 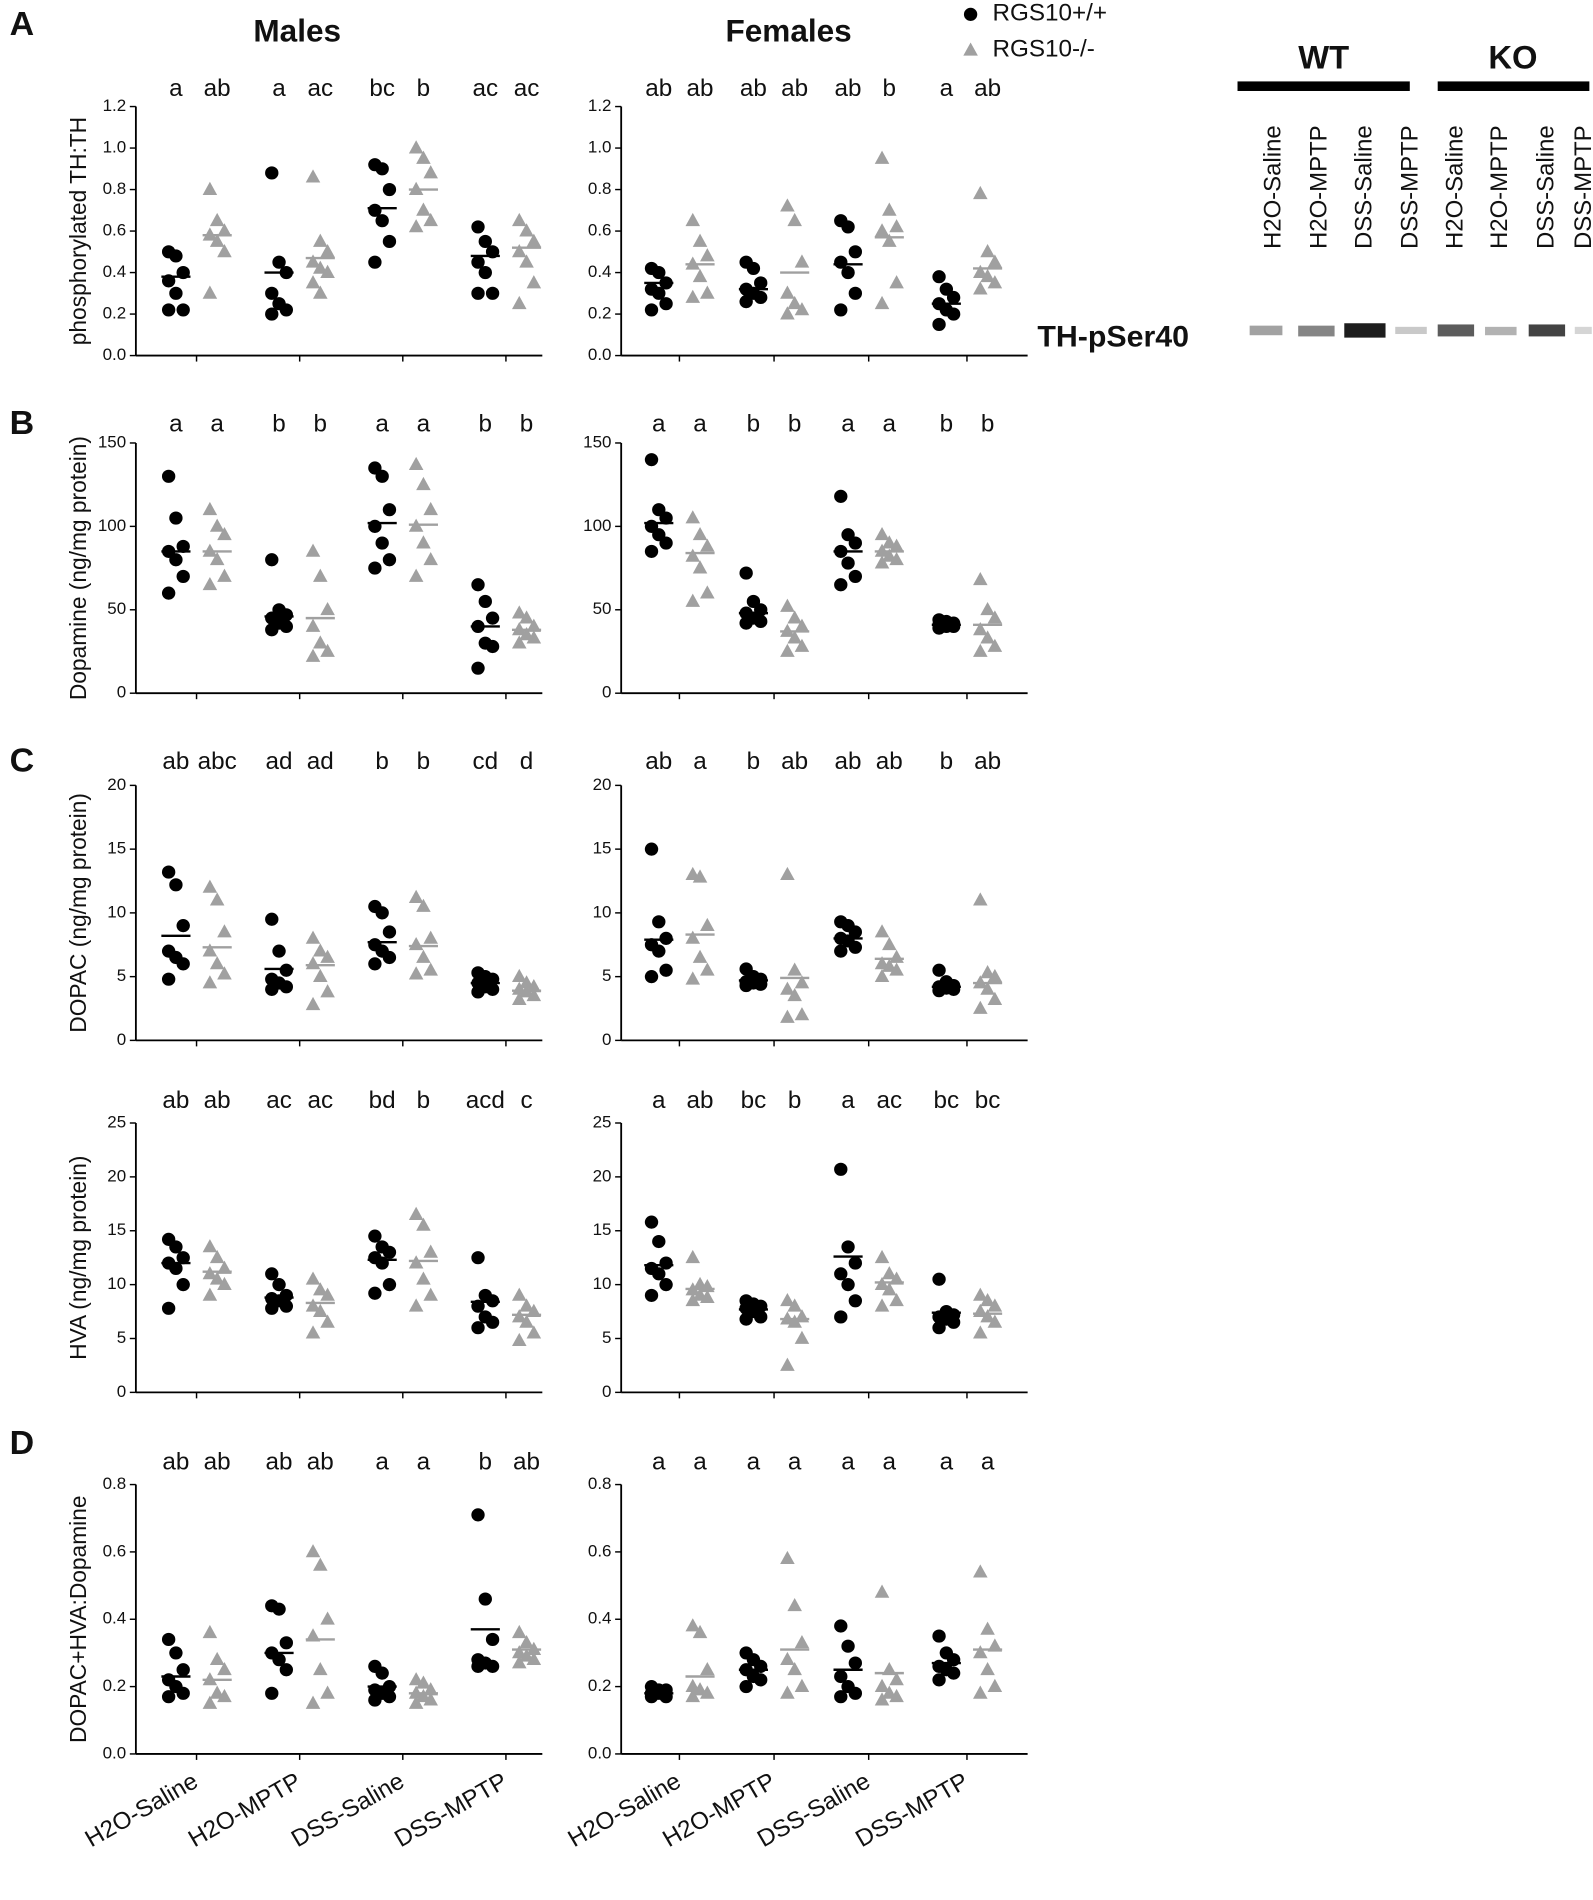 I want to click on significance-letter: bd, so click(x=382, y=1100).